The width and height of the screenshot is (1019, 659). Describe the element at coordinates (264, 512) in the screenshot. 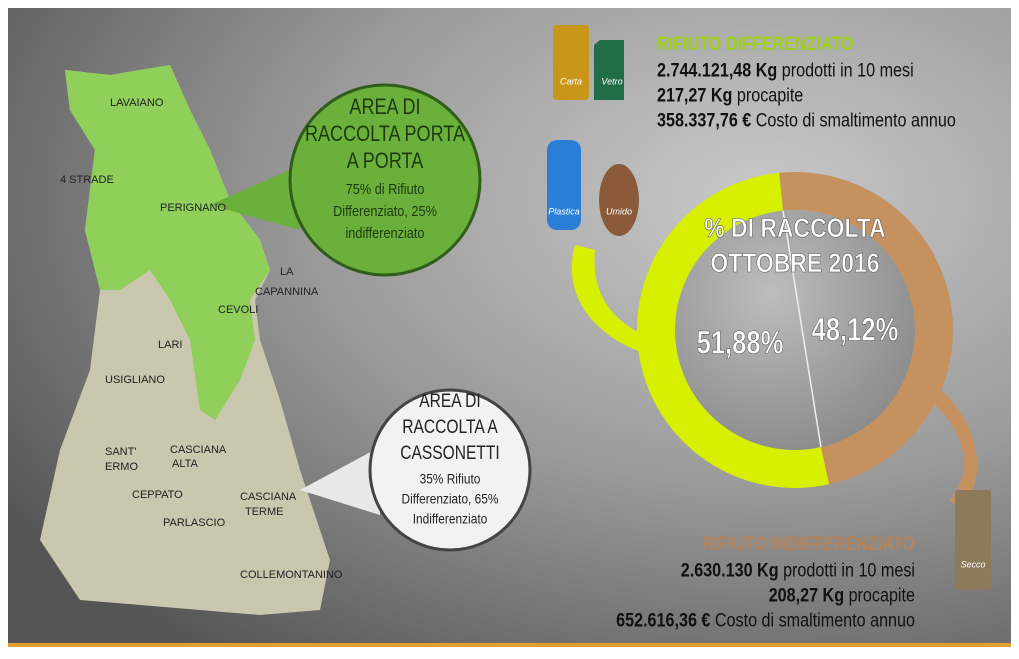

I see `town-label: TERME` at that location.